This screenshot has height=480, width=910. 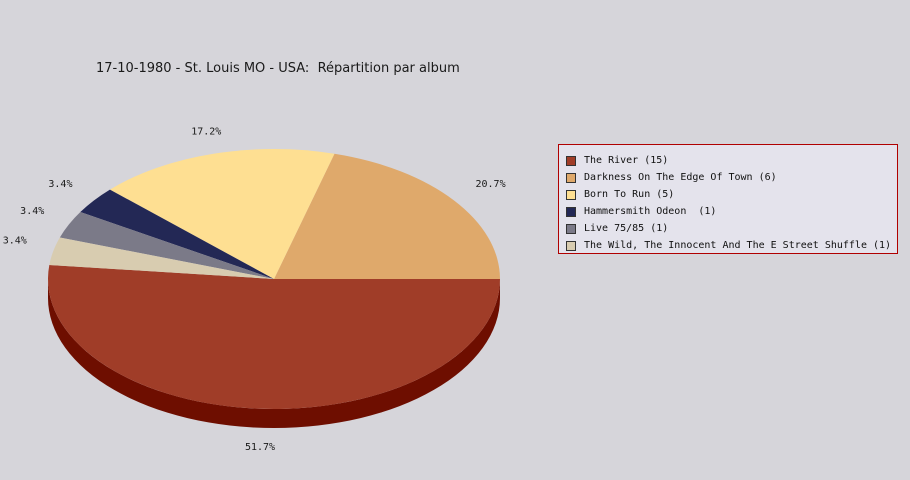 What do you see at coordinates (680, 177) in the screenshot?
I see `legend-label: Darkness On The Edge Of Town (6)` at bounding box center [680, 177].